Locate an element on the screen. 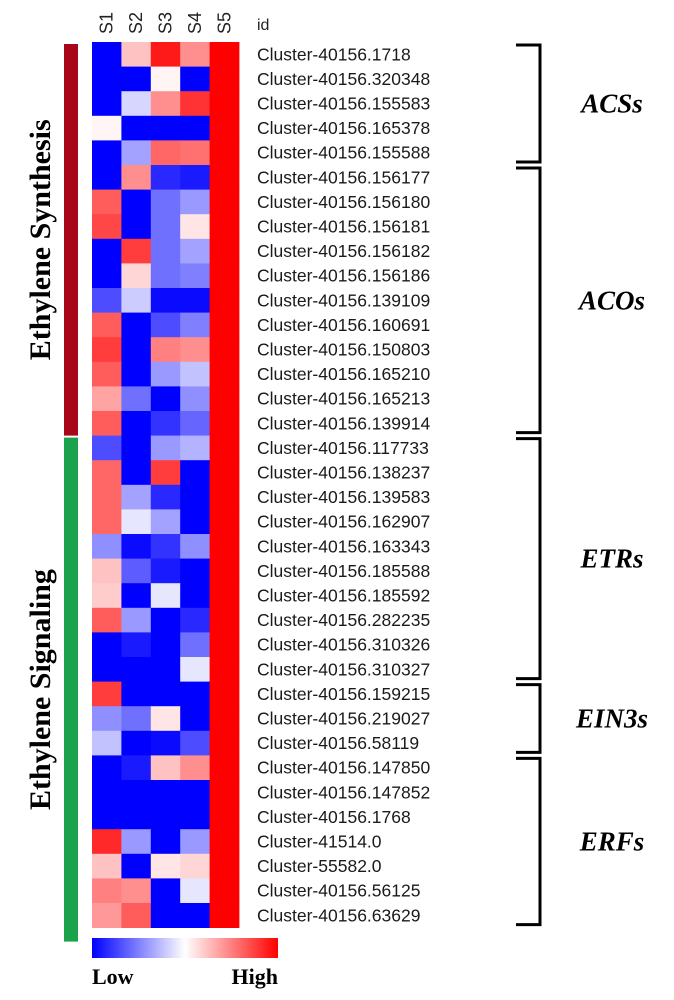  row-label: Cluster-40156.147850 is located at coordinates (343, 768).